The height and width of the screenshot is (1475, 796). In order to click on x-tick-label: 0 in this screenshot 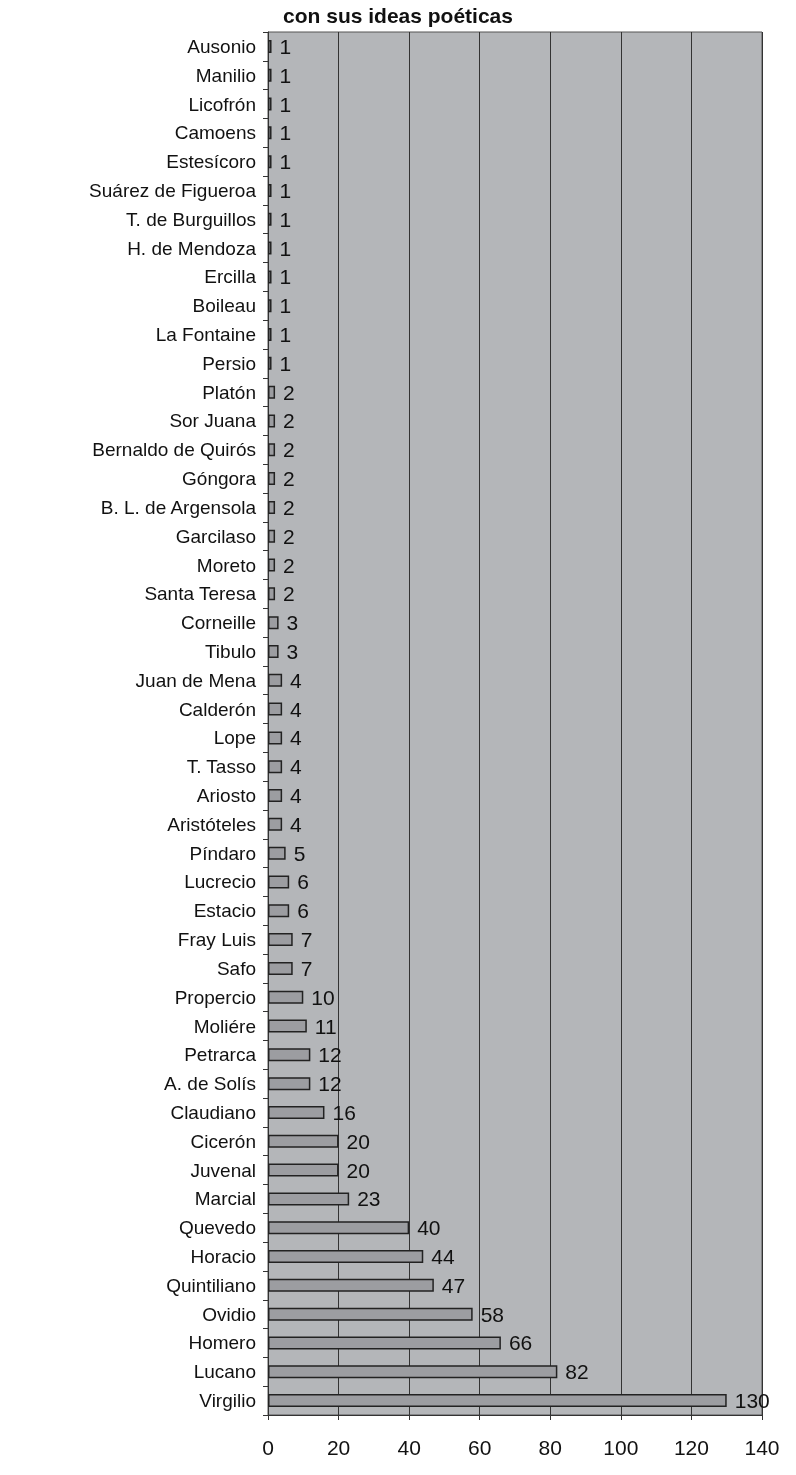, I will do `click(268, 1447)`.